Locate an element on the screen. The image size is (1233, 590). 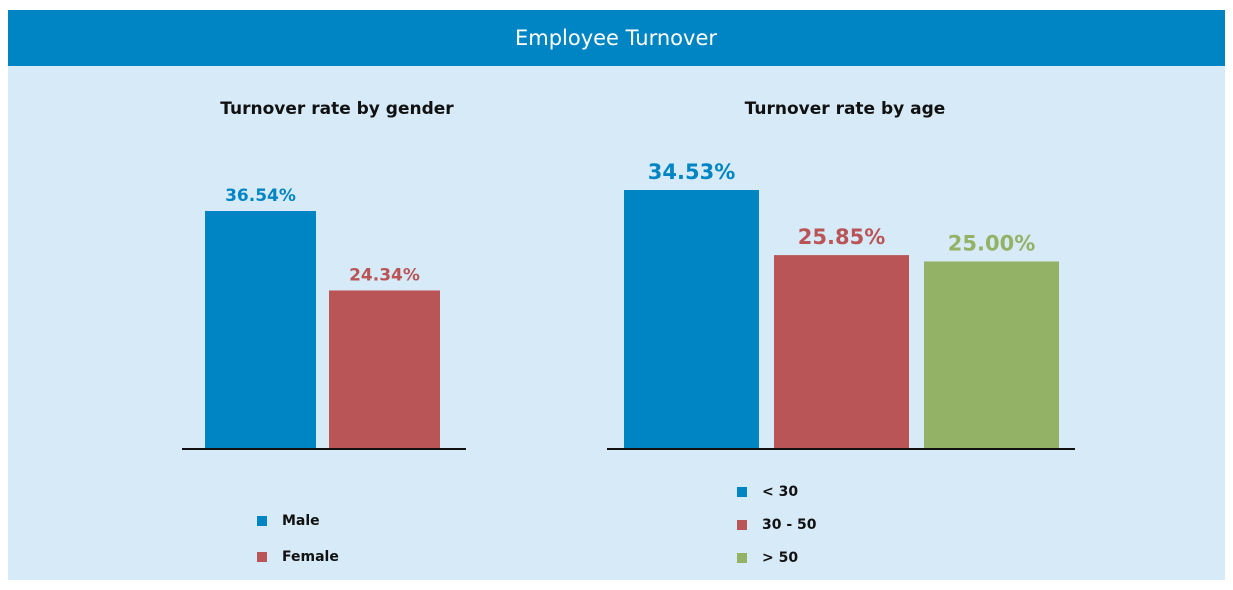
value-label: 36.54% is located at coordinates (260, 196).